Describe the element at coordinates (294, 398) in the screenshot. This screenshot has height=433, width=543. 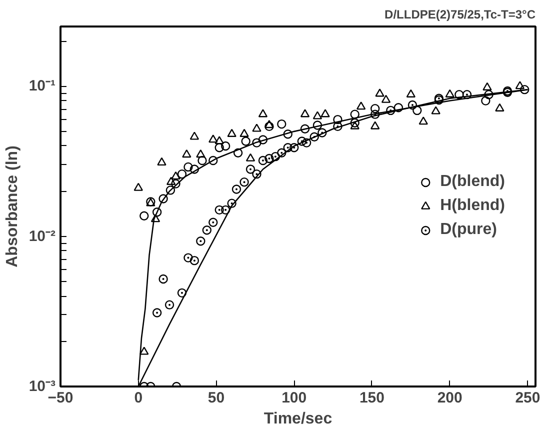
I see `x-tick-label: 100` at that location.